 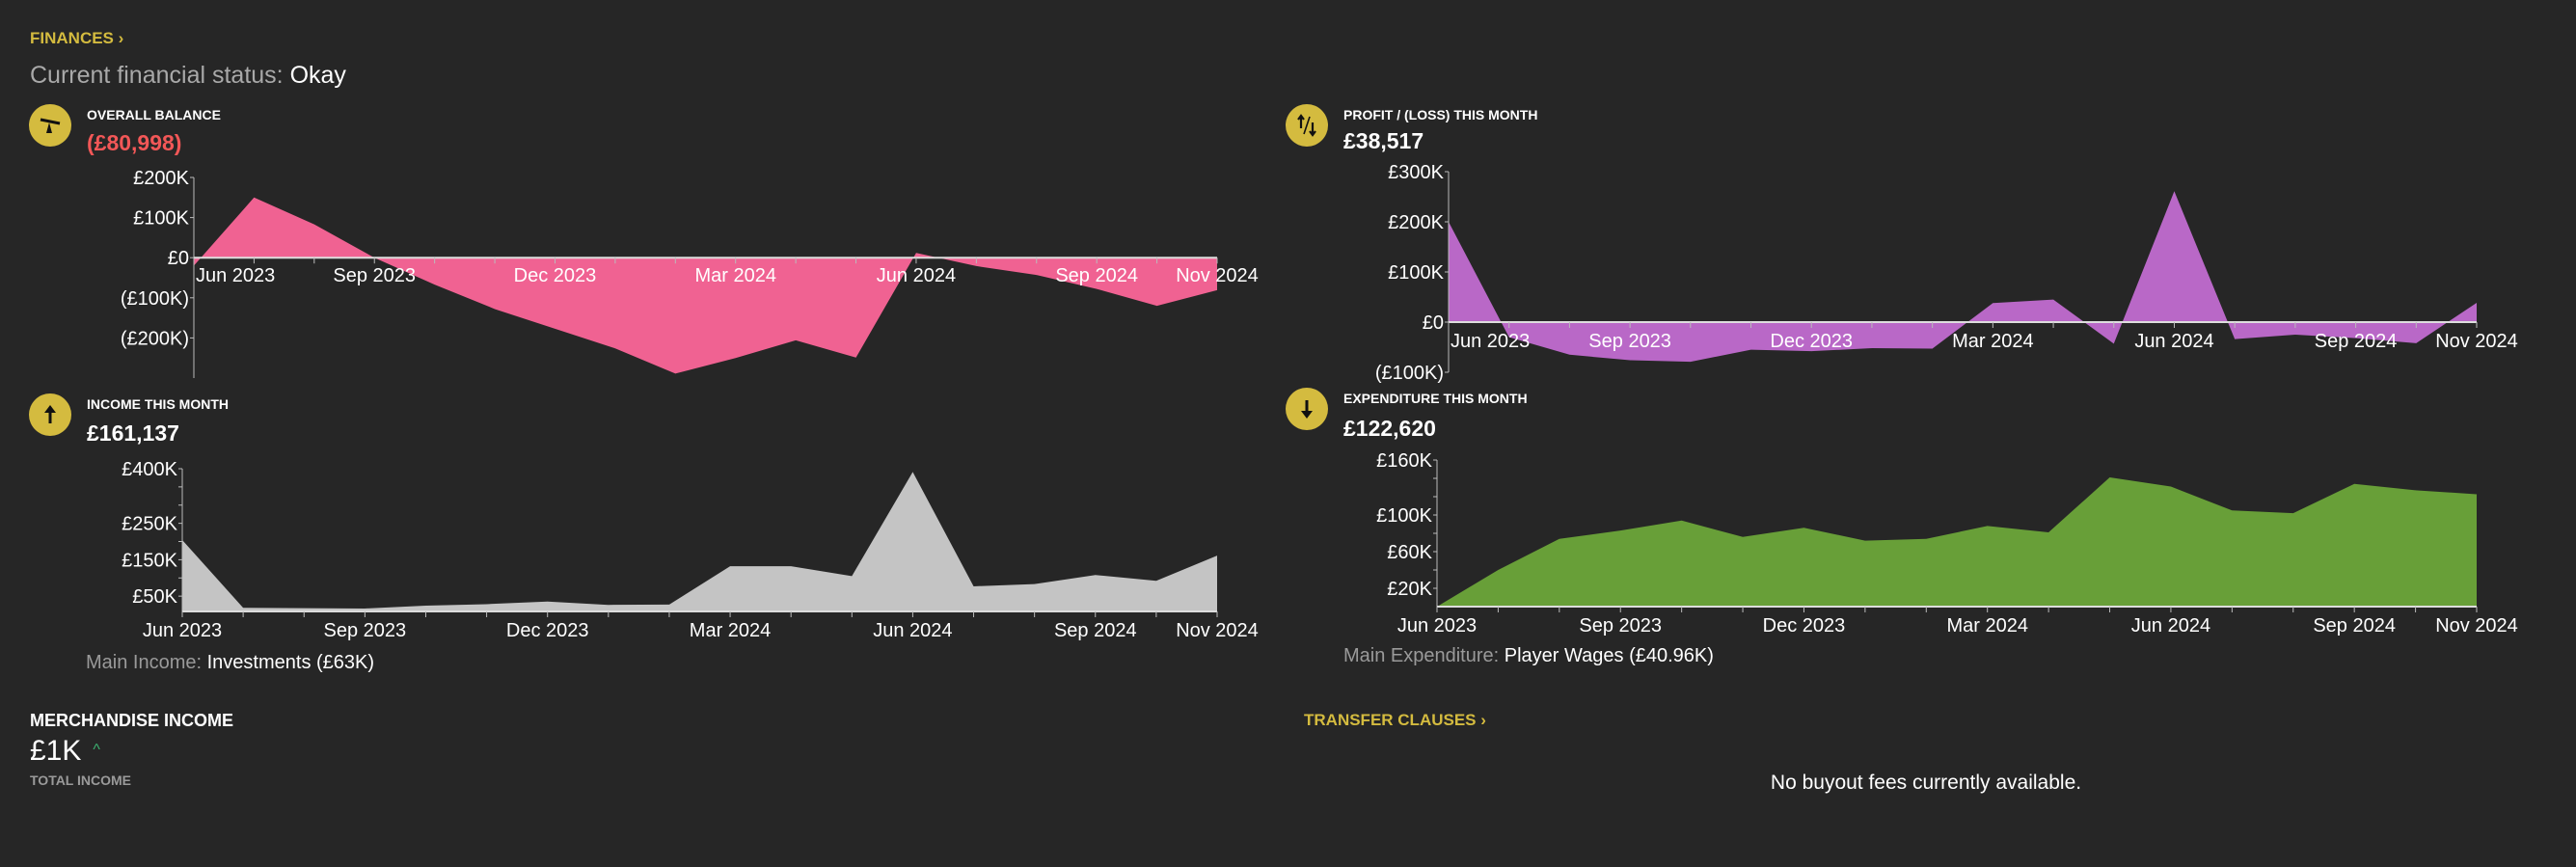 I want to click on income-y-tick-label: £150K, so click(x=149, y=560).